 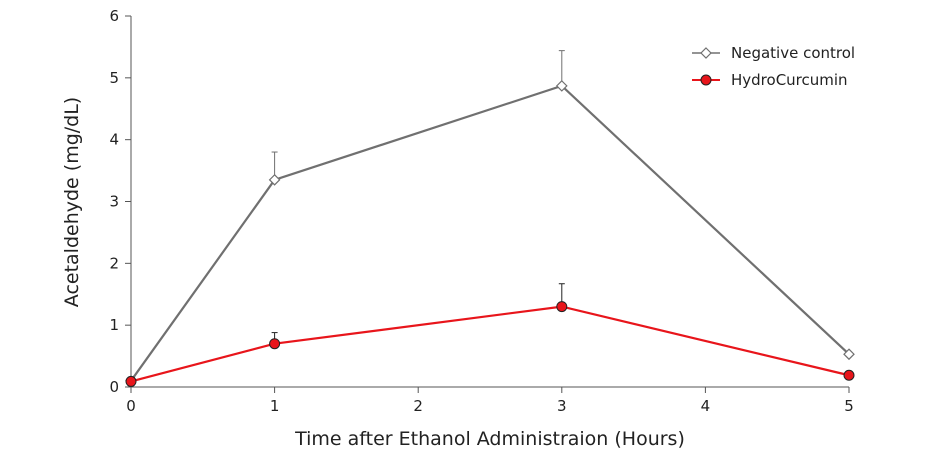 What do you see at coordinates (793, 53) in the screenshot?
I see `legend-label-negative-control: Negative control` at bounding box center [793, 53].